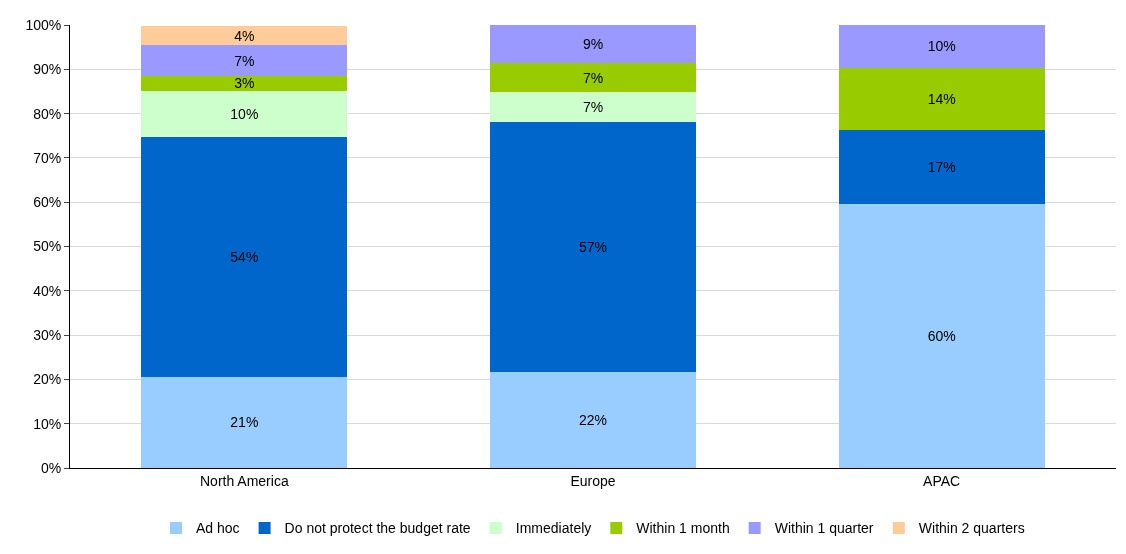 The image size is (1126, 554). Describe the element at coordinates (47, 379) in the screenshot. I see `y-tick-label: 20%` at that location.